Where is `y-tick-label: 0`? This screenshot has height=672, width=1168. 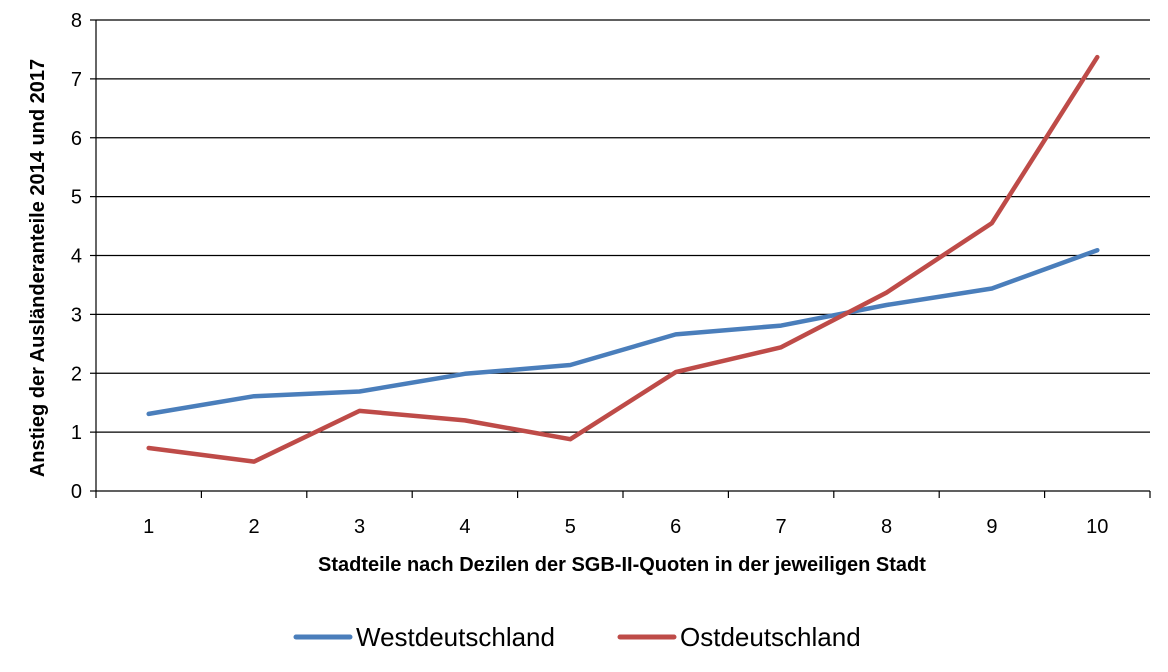 y-tick-label: 0 is located at coordinates (76, 492).